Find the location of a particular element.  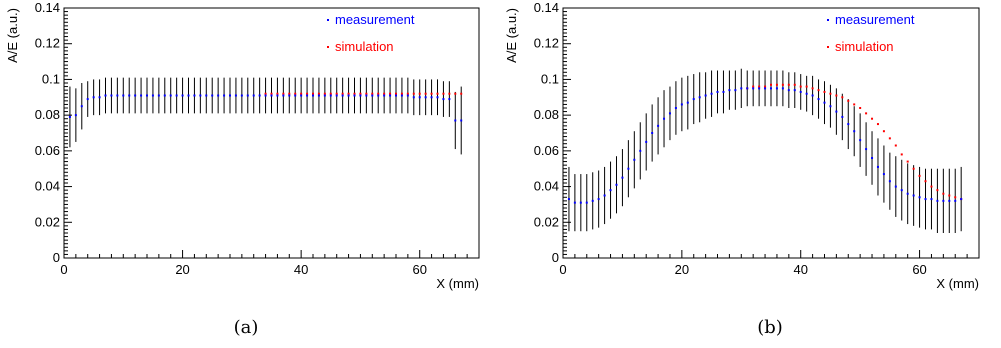

caption-b: (b) is located at coordinates (770, 327).